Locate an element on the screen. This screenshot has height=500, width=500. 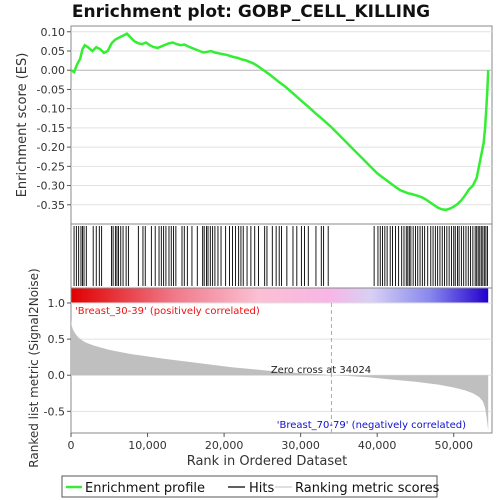
x-tick-label: 20,000 is located at coordinates (224, 445).